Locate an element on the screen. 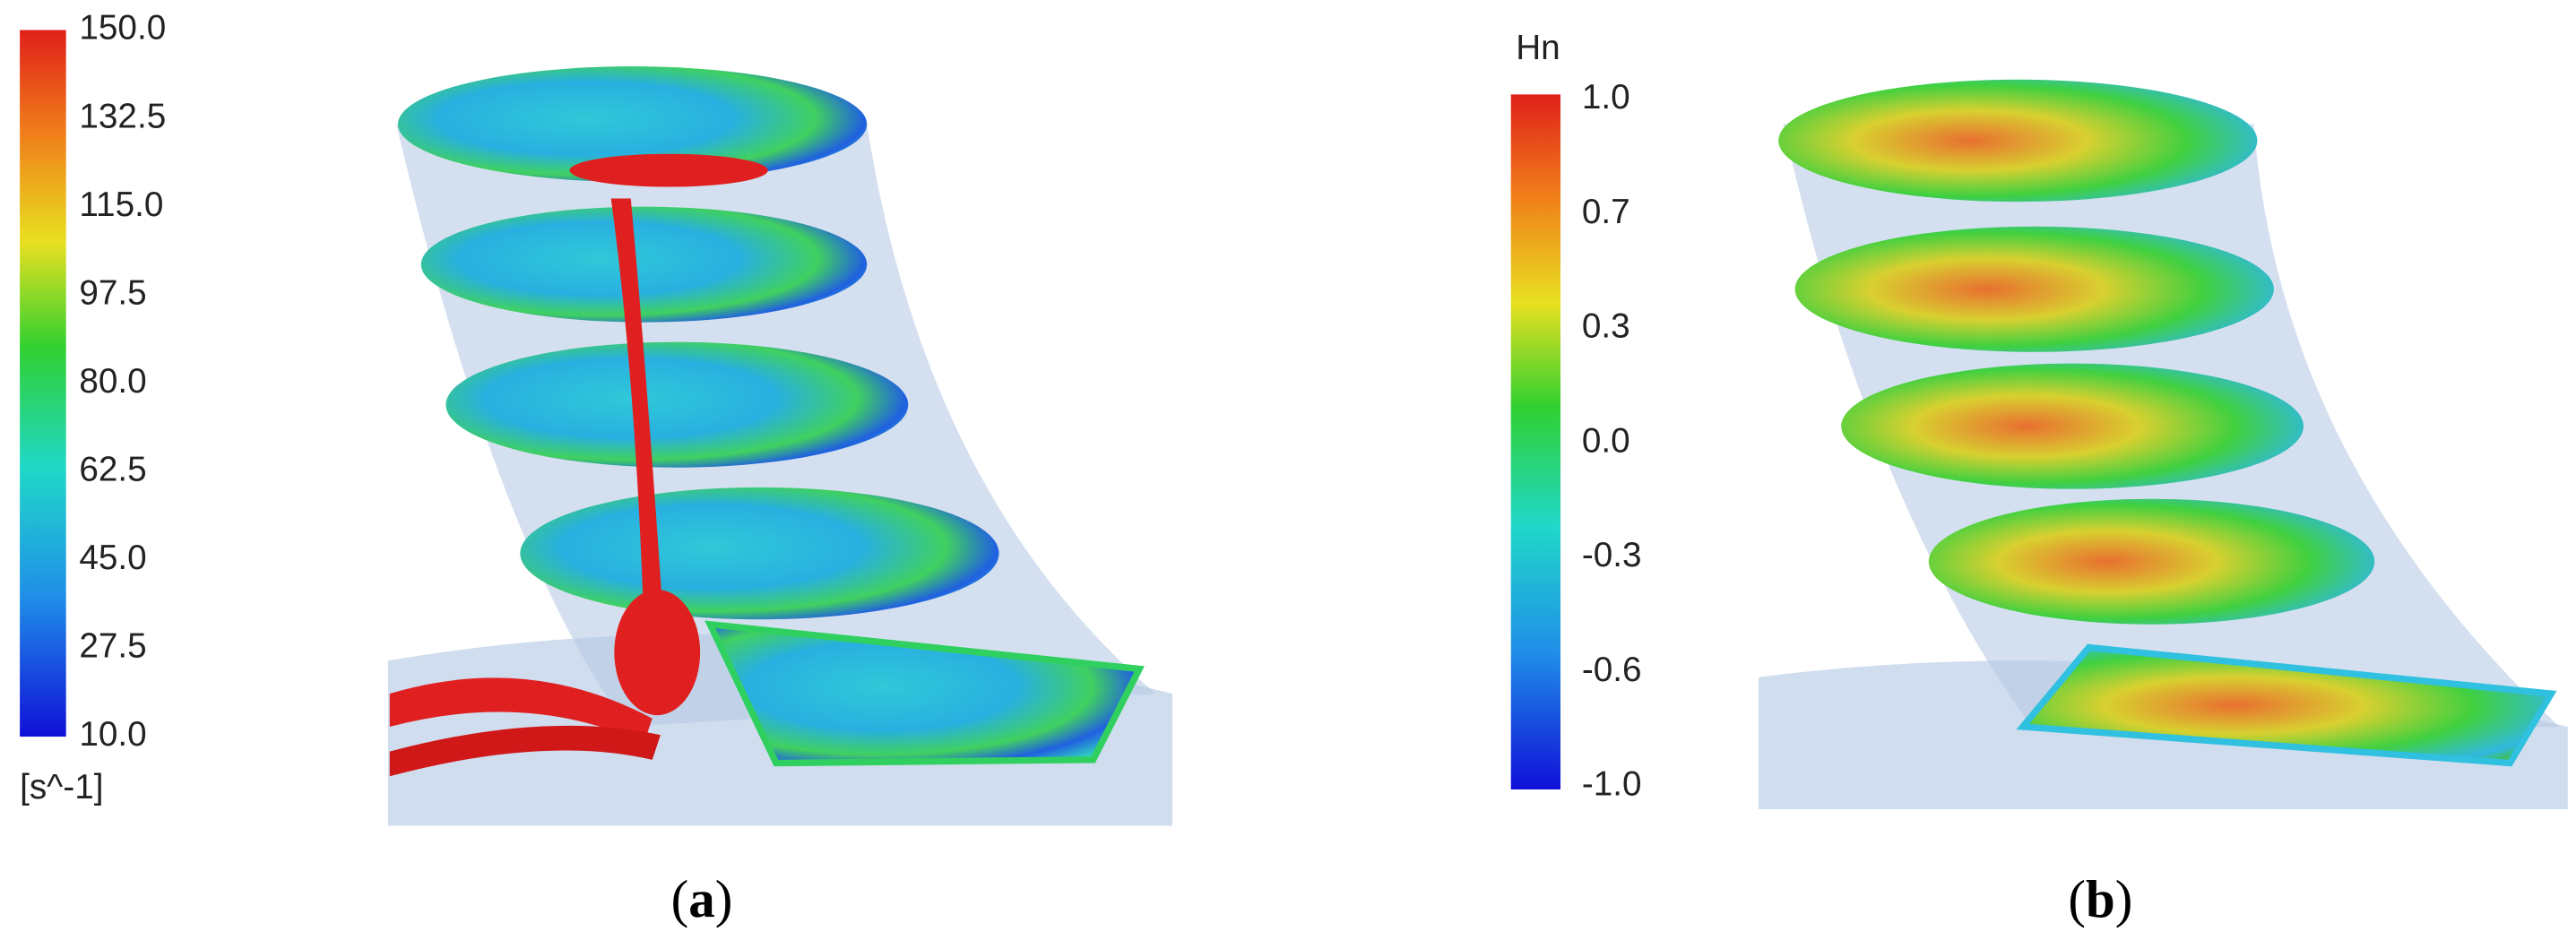 This screenshot has height=940, width=2576. colorbar-label: 80.0 is located at coordinates (112, 382).